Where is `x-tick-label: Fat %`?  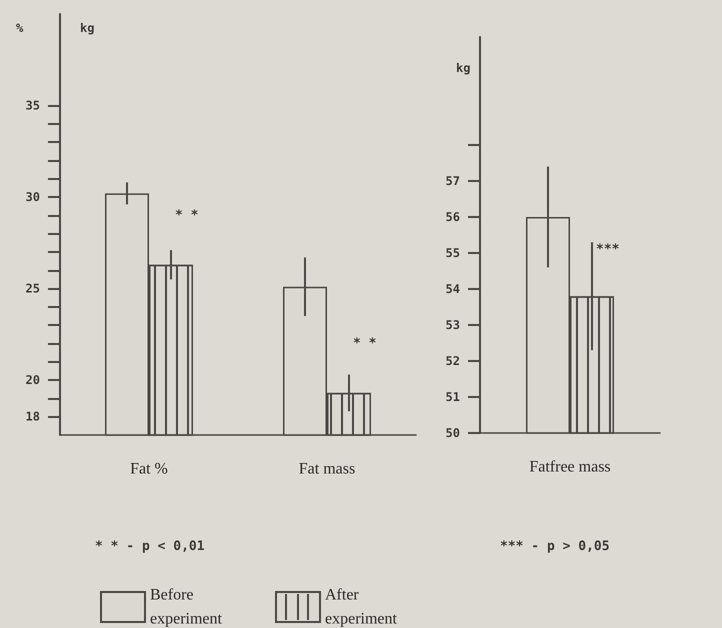
x-tick-label: Fat % is located at coordinates (149, 469).